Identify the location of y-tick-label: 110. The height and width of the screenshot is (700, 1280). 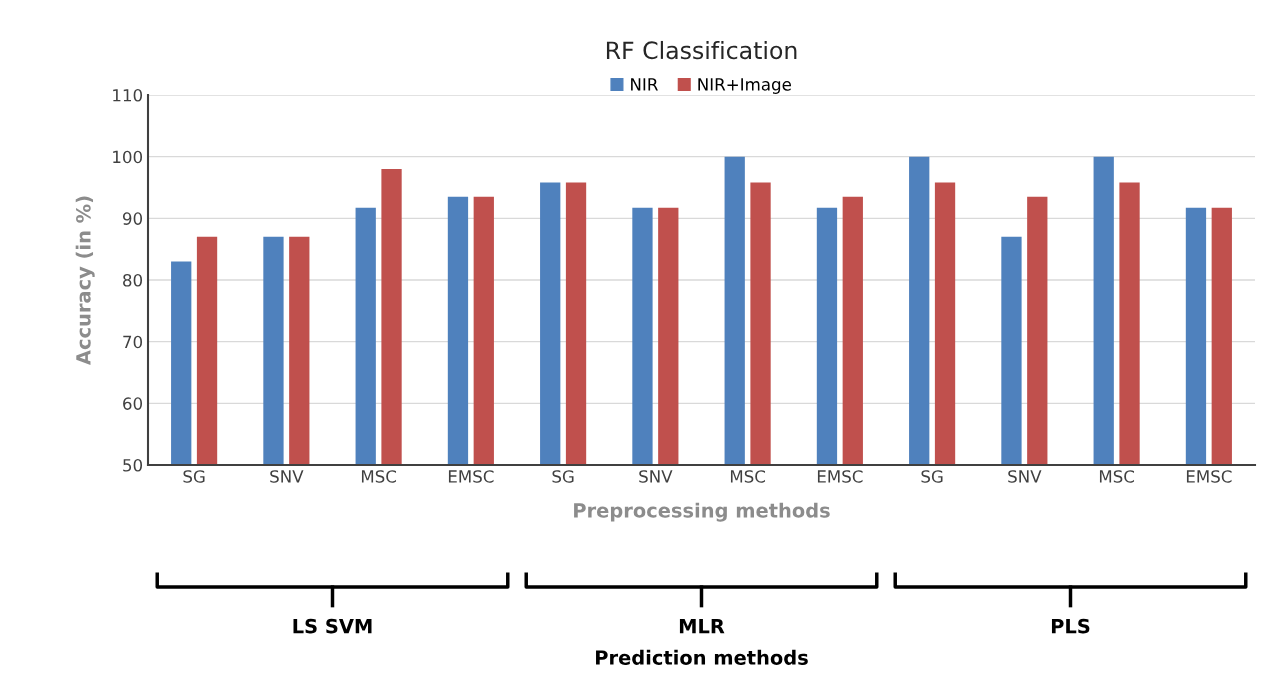
(128, 95).